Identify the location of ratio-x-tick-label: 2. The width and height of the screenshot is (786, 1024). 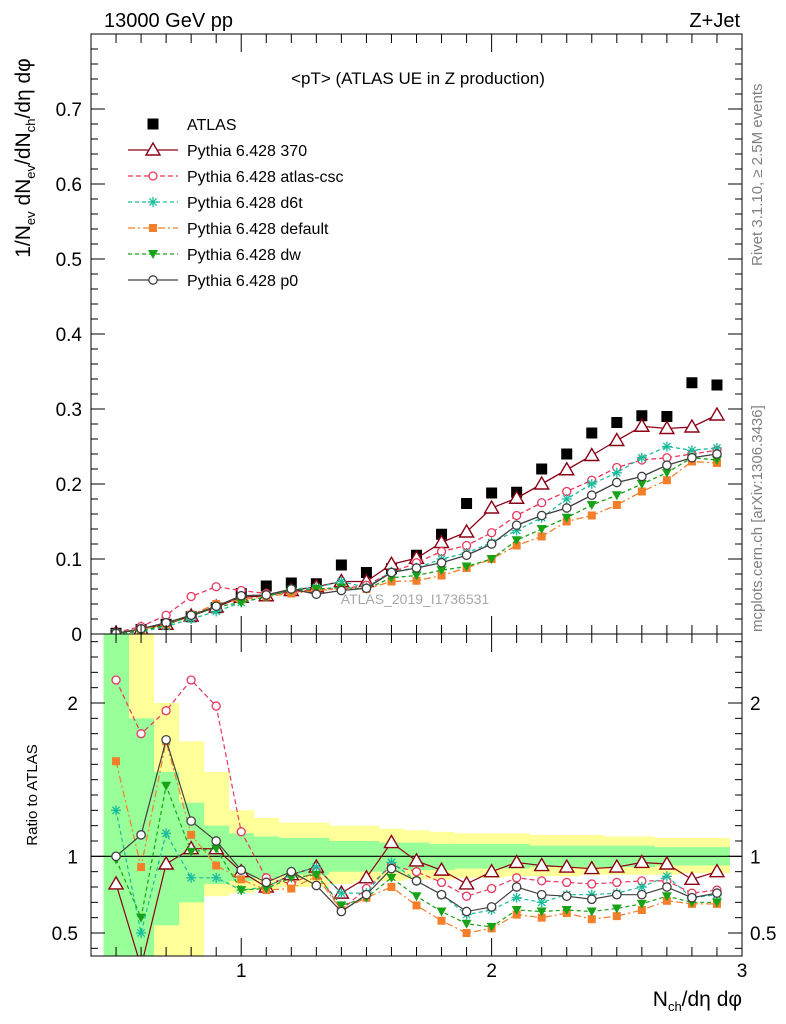
(491, 971).